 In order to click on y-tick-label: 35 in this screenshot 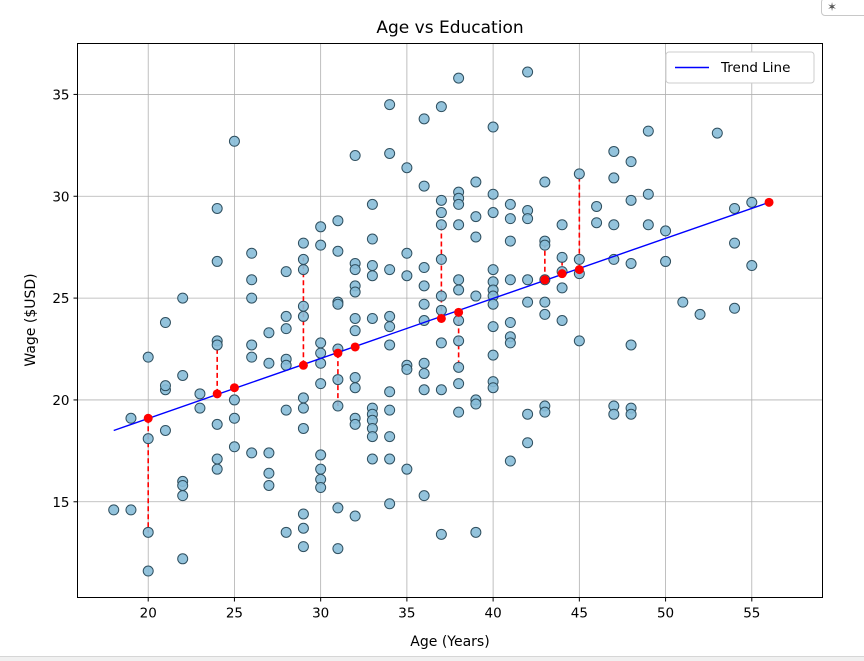, I will do `click(60, 95)`.